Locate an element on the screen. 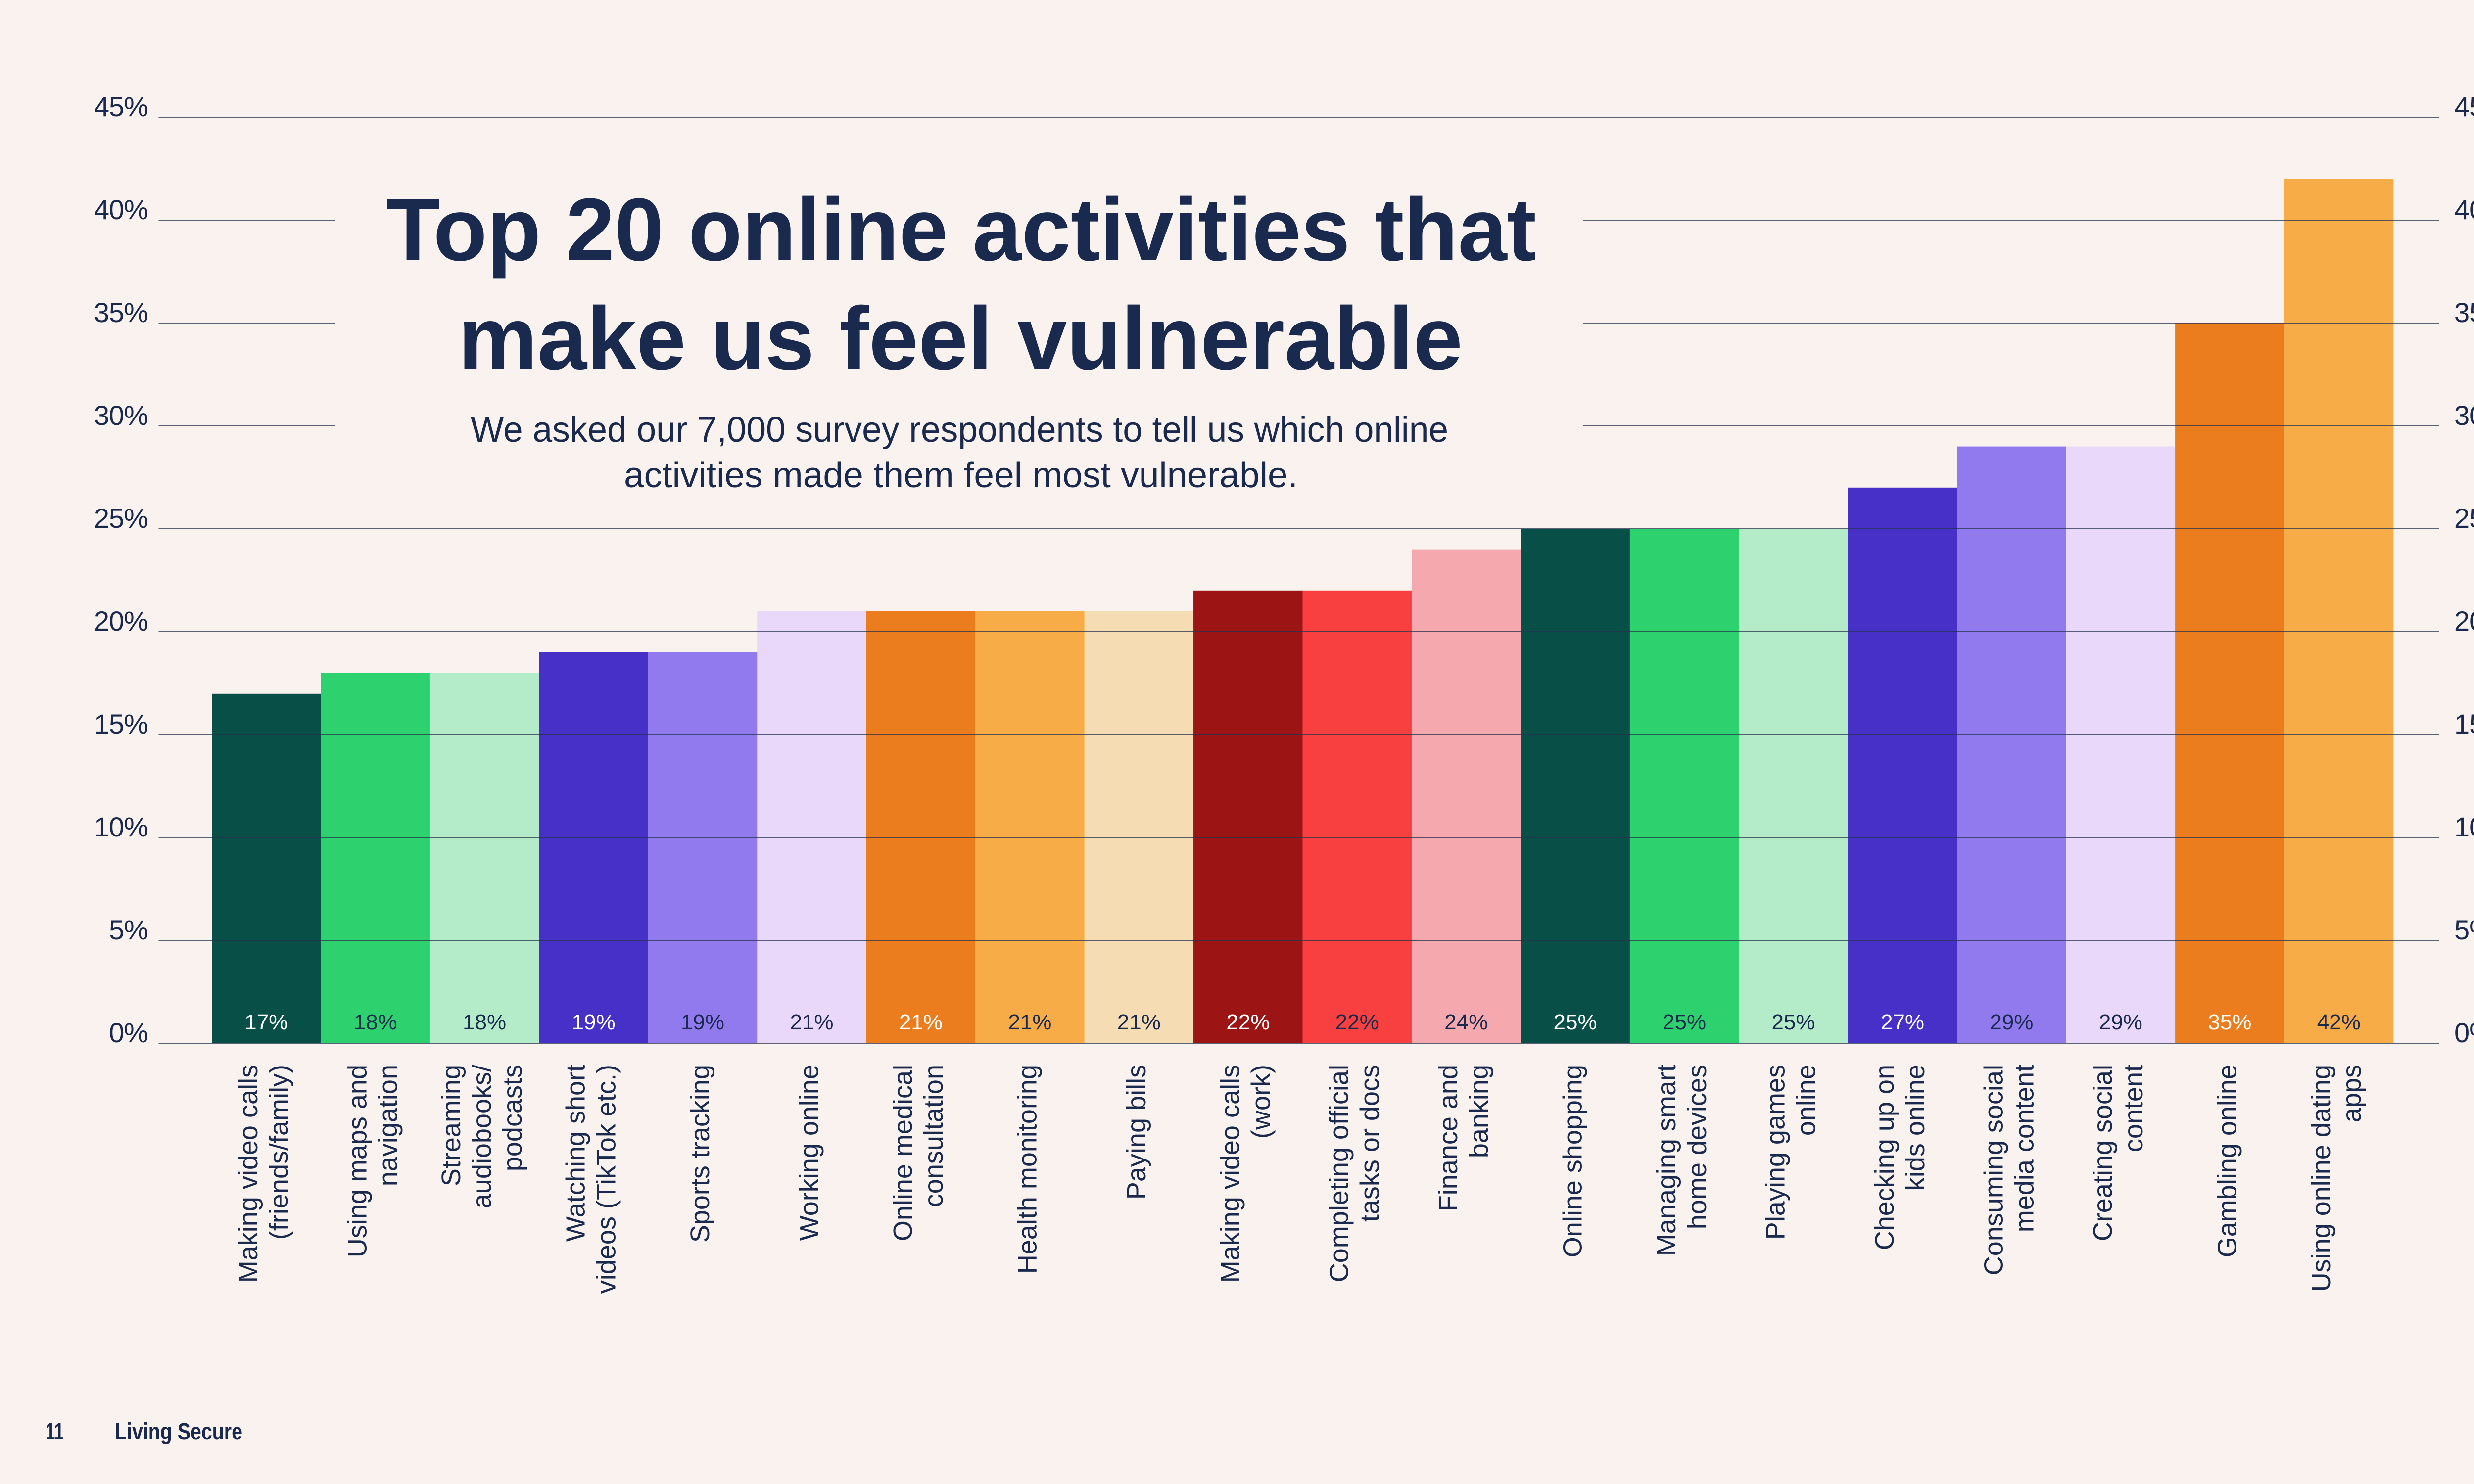 The height and width of the screenshot is (1484, 2474). svg-text: 17% is located at coordinates (266, 1022).